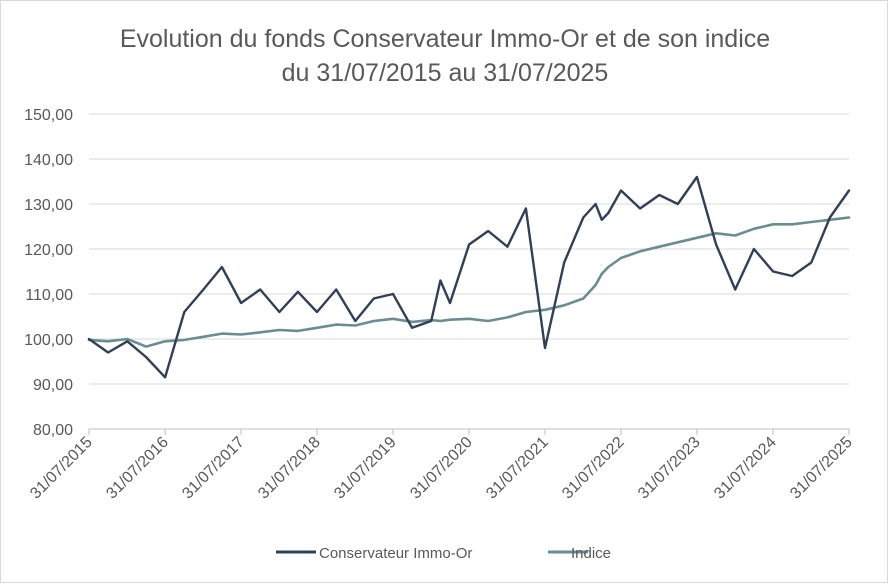 Image resolution: width=888 pixels, height=584 pixels. What do you see at coordinates (48, 340) in the screenshot?
I see `y-tick-label: 100,00` at bounding box center [48, 340].